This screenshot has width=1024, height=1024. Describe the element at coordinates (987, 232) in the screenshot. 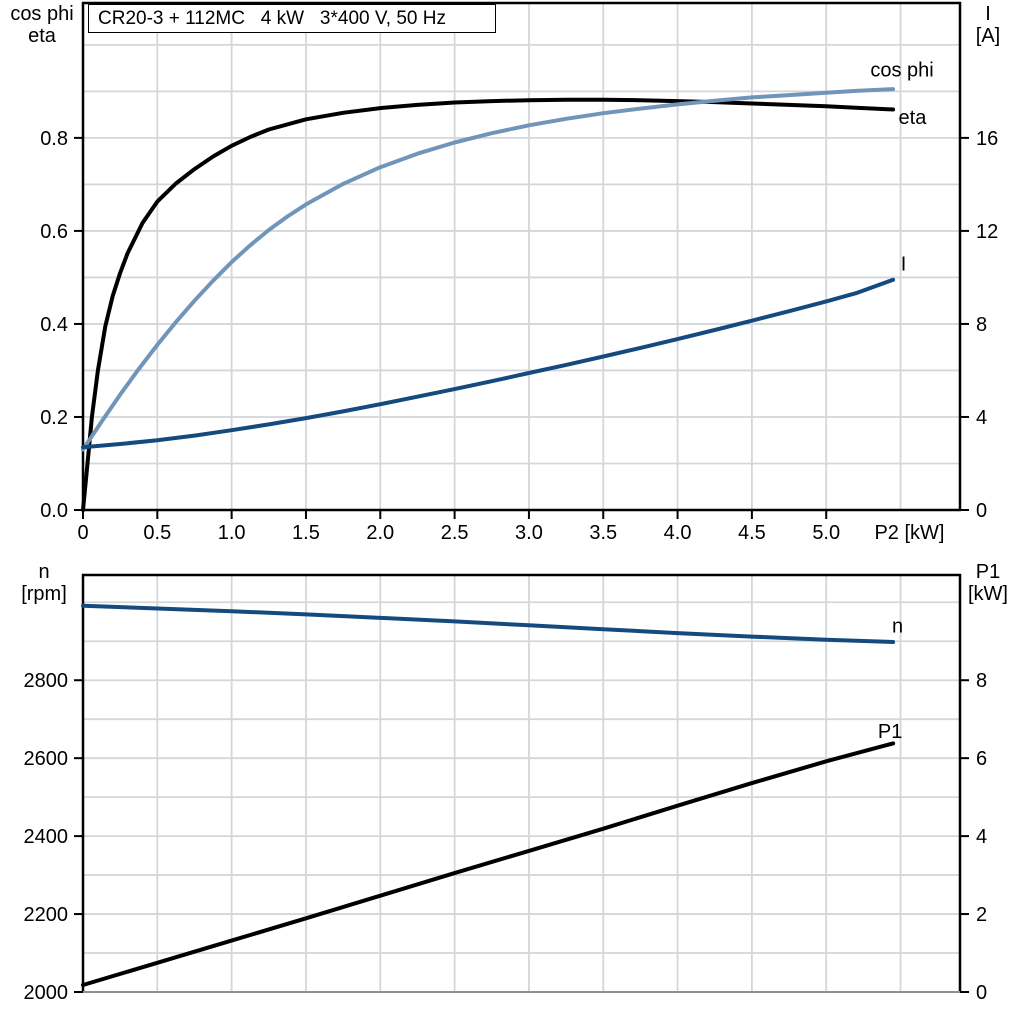

I see `y-right-tick-label: 12` at that location.